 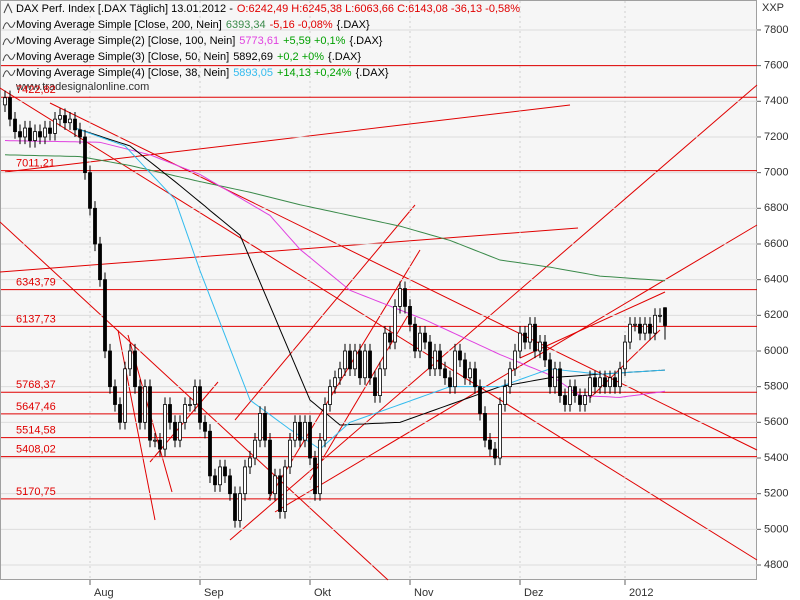 What do you see at coordinates (36, 90) in the screenshot?
I see `level-label: 7422,82` at bounding box center [36, 90].